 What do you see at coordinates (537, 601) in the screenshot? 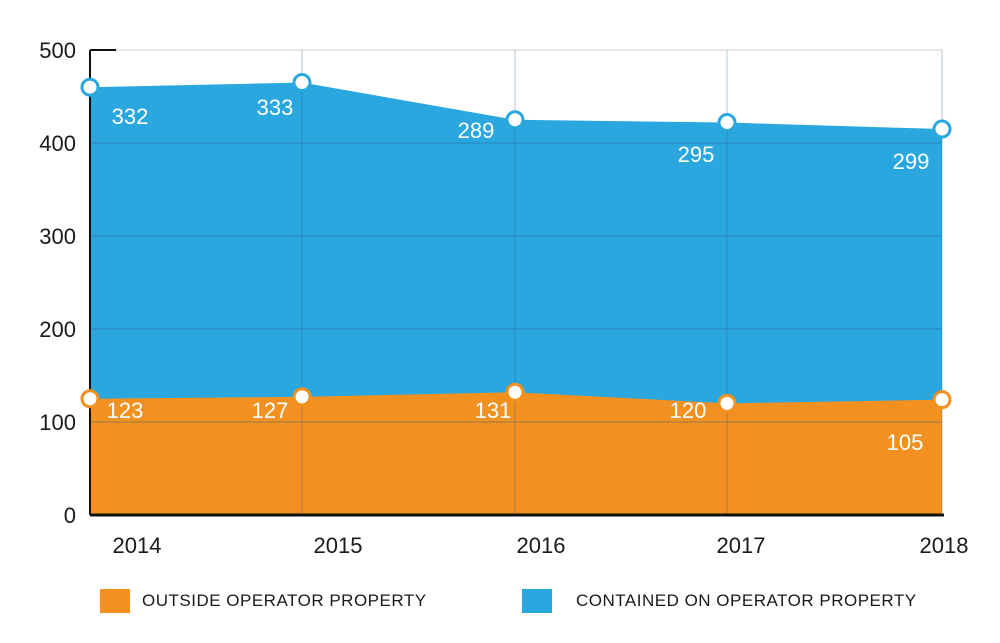
I see `legend-swatch-contained` at bounding box center [537, 601].